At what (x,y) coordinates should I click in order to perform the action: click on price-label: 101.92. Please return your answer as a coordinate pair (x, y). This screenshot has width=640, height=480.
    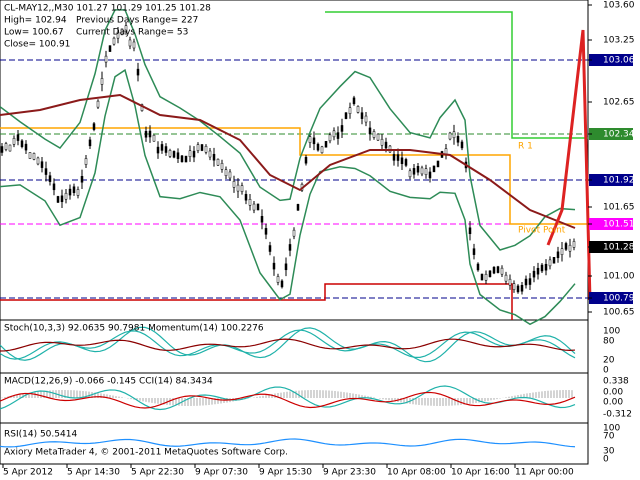
    Looking at the image, I should click on (619, 181).